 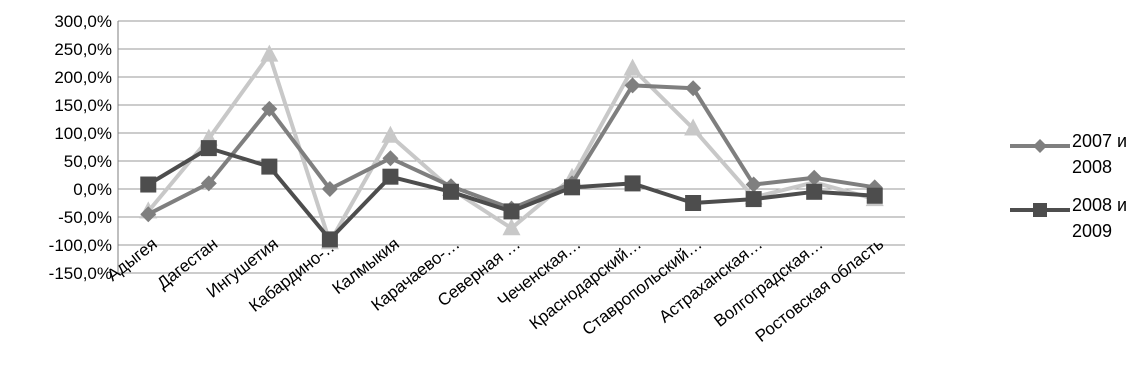 I want to click on y-tick-label: -100,0%, so click(x=80, y=245).